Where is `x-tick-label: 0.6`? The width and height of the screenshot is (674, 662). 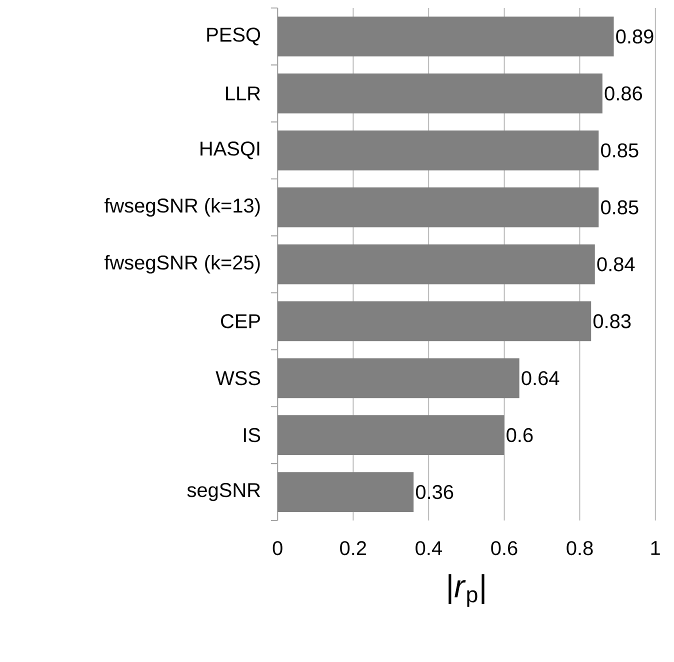 x-tick-label: 0.6 is located at coordinates (504, 548).